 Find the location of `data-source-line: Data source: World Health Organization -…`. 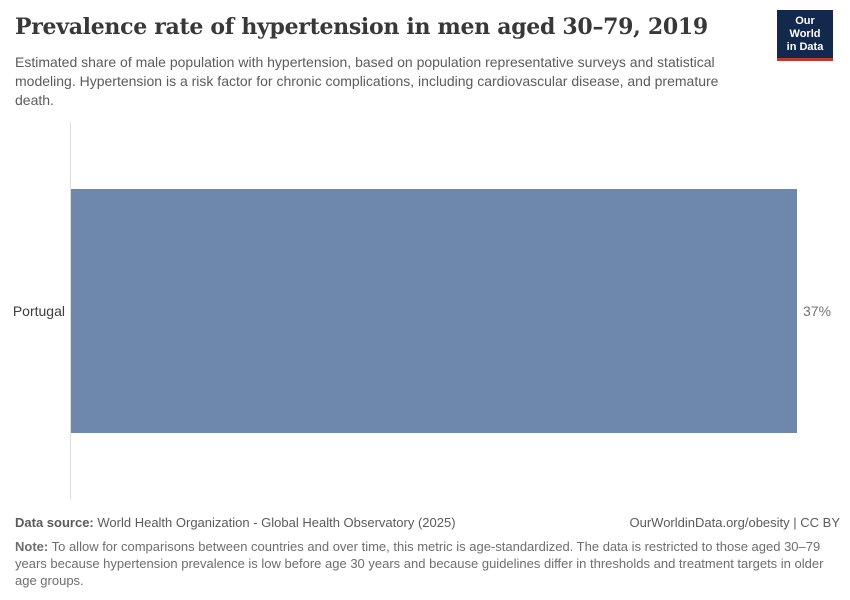

data-source-line: Data source: World Health Organization -… is located at coordinates (235, 522).